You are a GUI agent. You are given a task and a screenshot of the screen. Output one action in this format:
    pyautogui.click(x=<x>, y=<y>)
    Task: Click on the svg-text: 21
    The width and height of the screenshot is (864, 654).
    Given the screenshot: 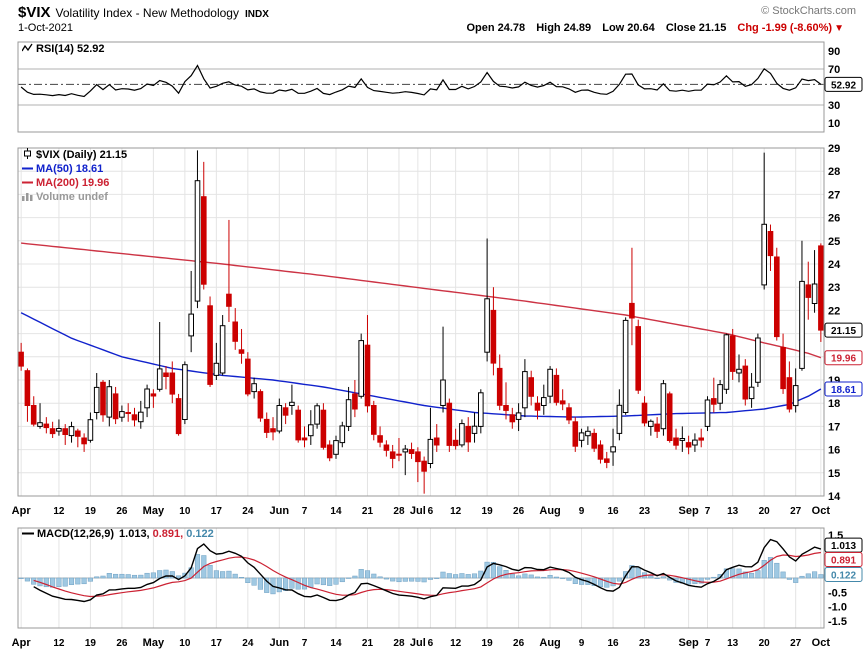 What is the action you would take?
    pyautogui.click(x=368, y=511)
    